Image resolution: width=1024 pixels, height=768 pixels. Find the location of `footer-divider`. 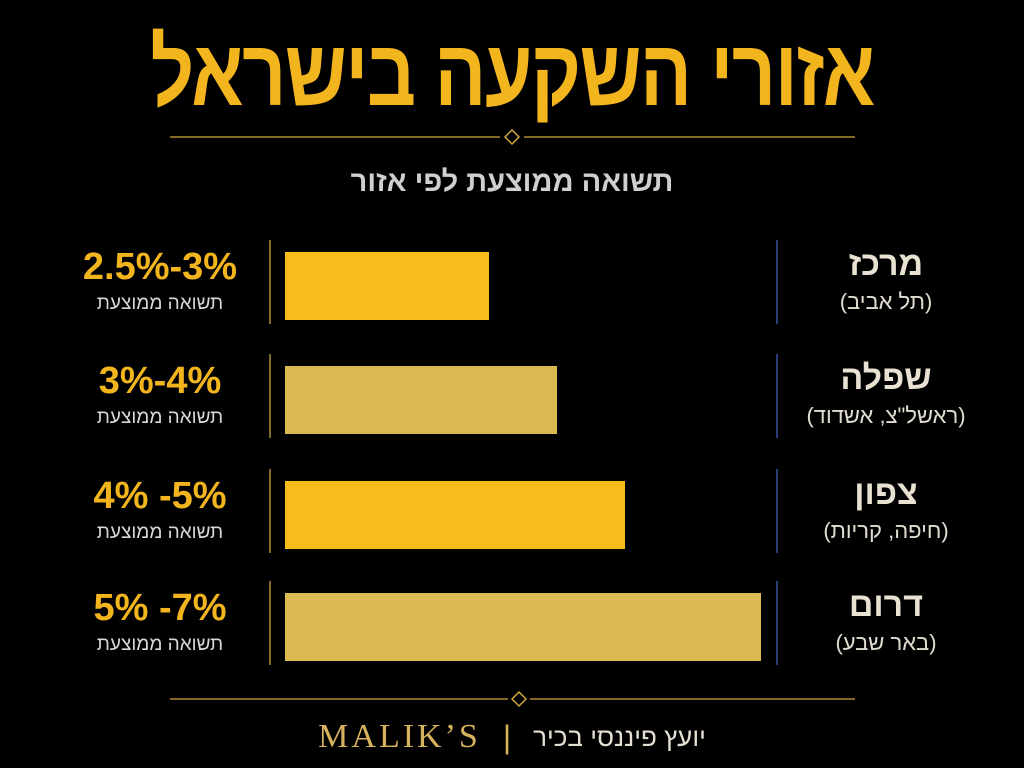

footer-divider is located at coordinates (512, 699).